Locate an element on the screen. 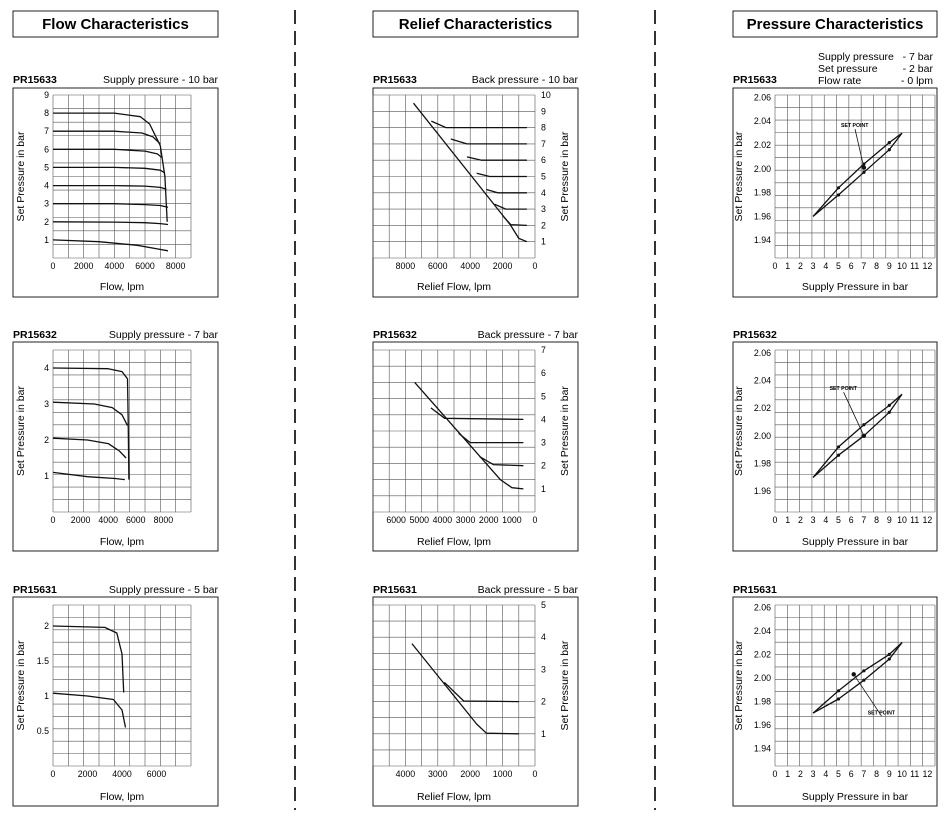  x-tick-label: 7 is located at coordinates (863, 774).